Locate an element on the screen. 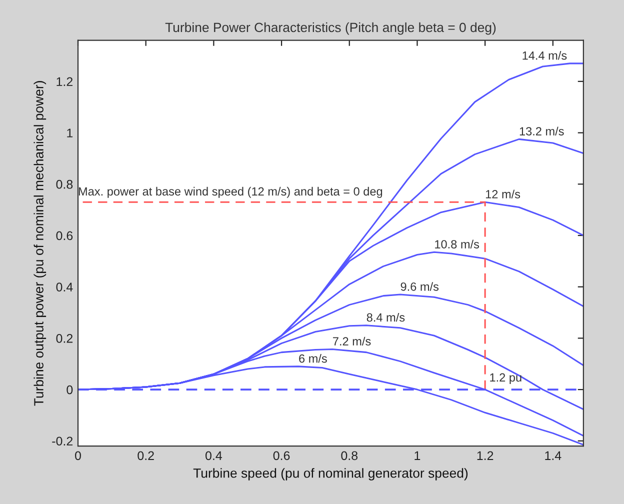 The height and width of the screenshot is (504, 624). y-tick-label: 0 is located at coordinates (69, 389).